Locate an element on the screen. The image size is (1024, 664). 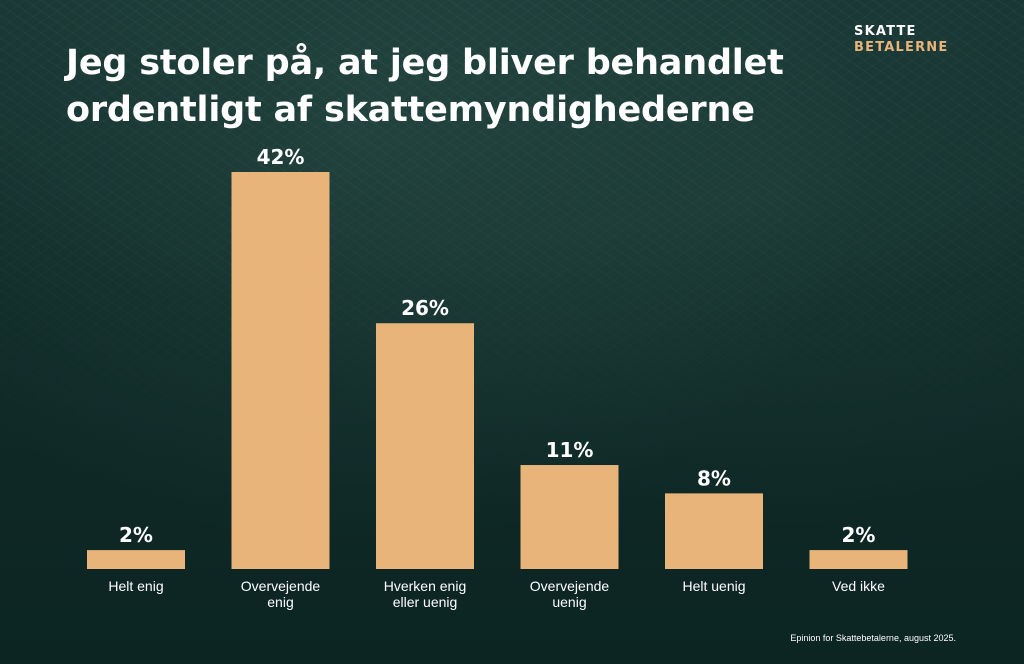
category-label-2: Hverken enig eller uenig is located at coordinates (425, 594).